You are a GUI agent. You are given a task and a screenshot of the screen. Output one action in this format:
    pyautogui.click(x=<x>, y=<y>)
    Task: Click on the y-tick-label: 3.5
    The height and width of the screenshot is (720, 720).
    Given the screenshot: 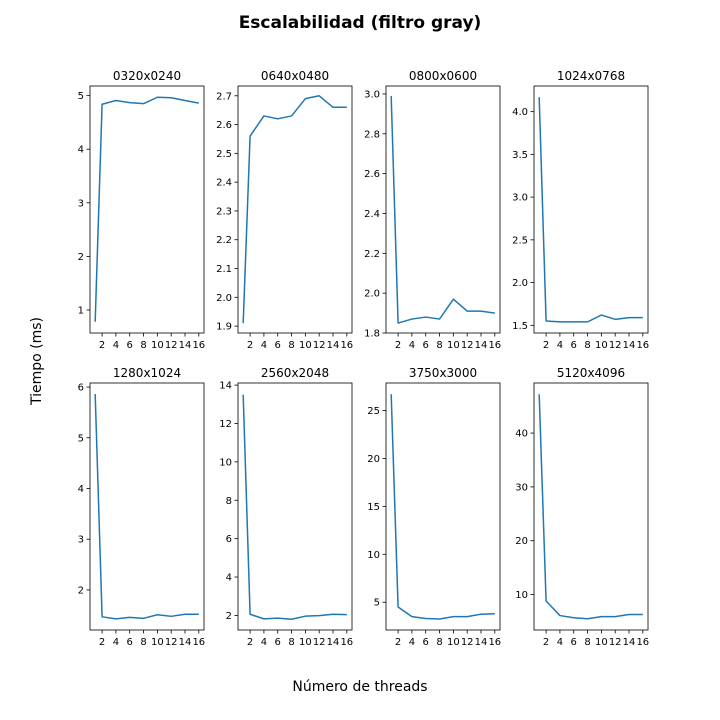 What is the action you would take?
    pyautogui.click(x=520, y=155)
    